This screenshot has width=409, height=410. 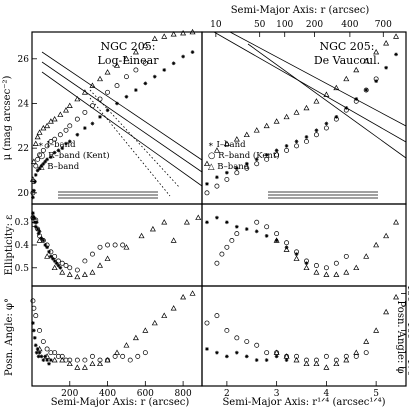 What do you see at coordinates (183, 394) in the screenshot?
I see `xtick-label-left: 800` at bounding box center [183, 394].